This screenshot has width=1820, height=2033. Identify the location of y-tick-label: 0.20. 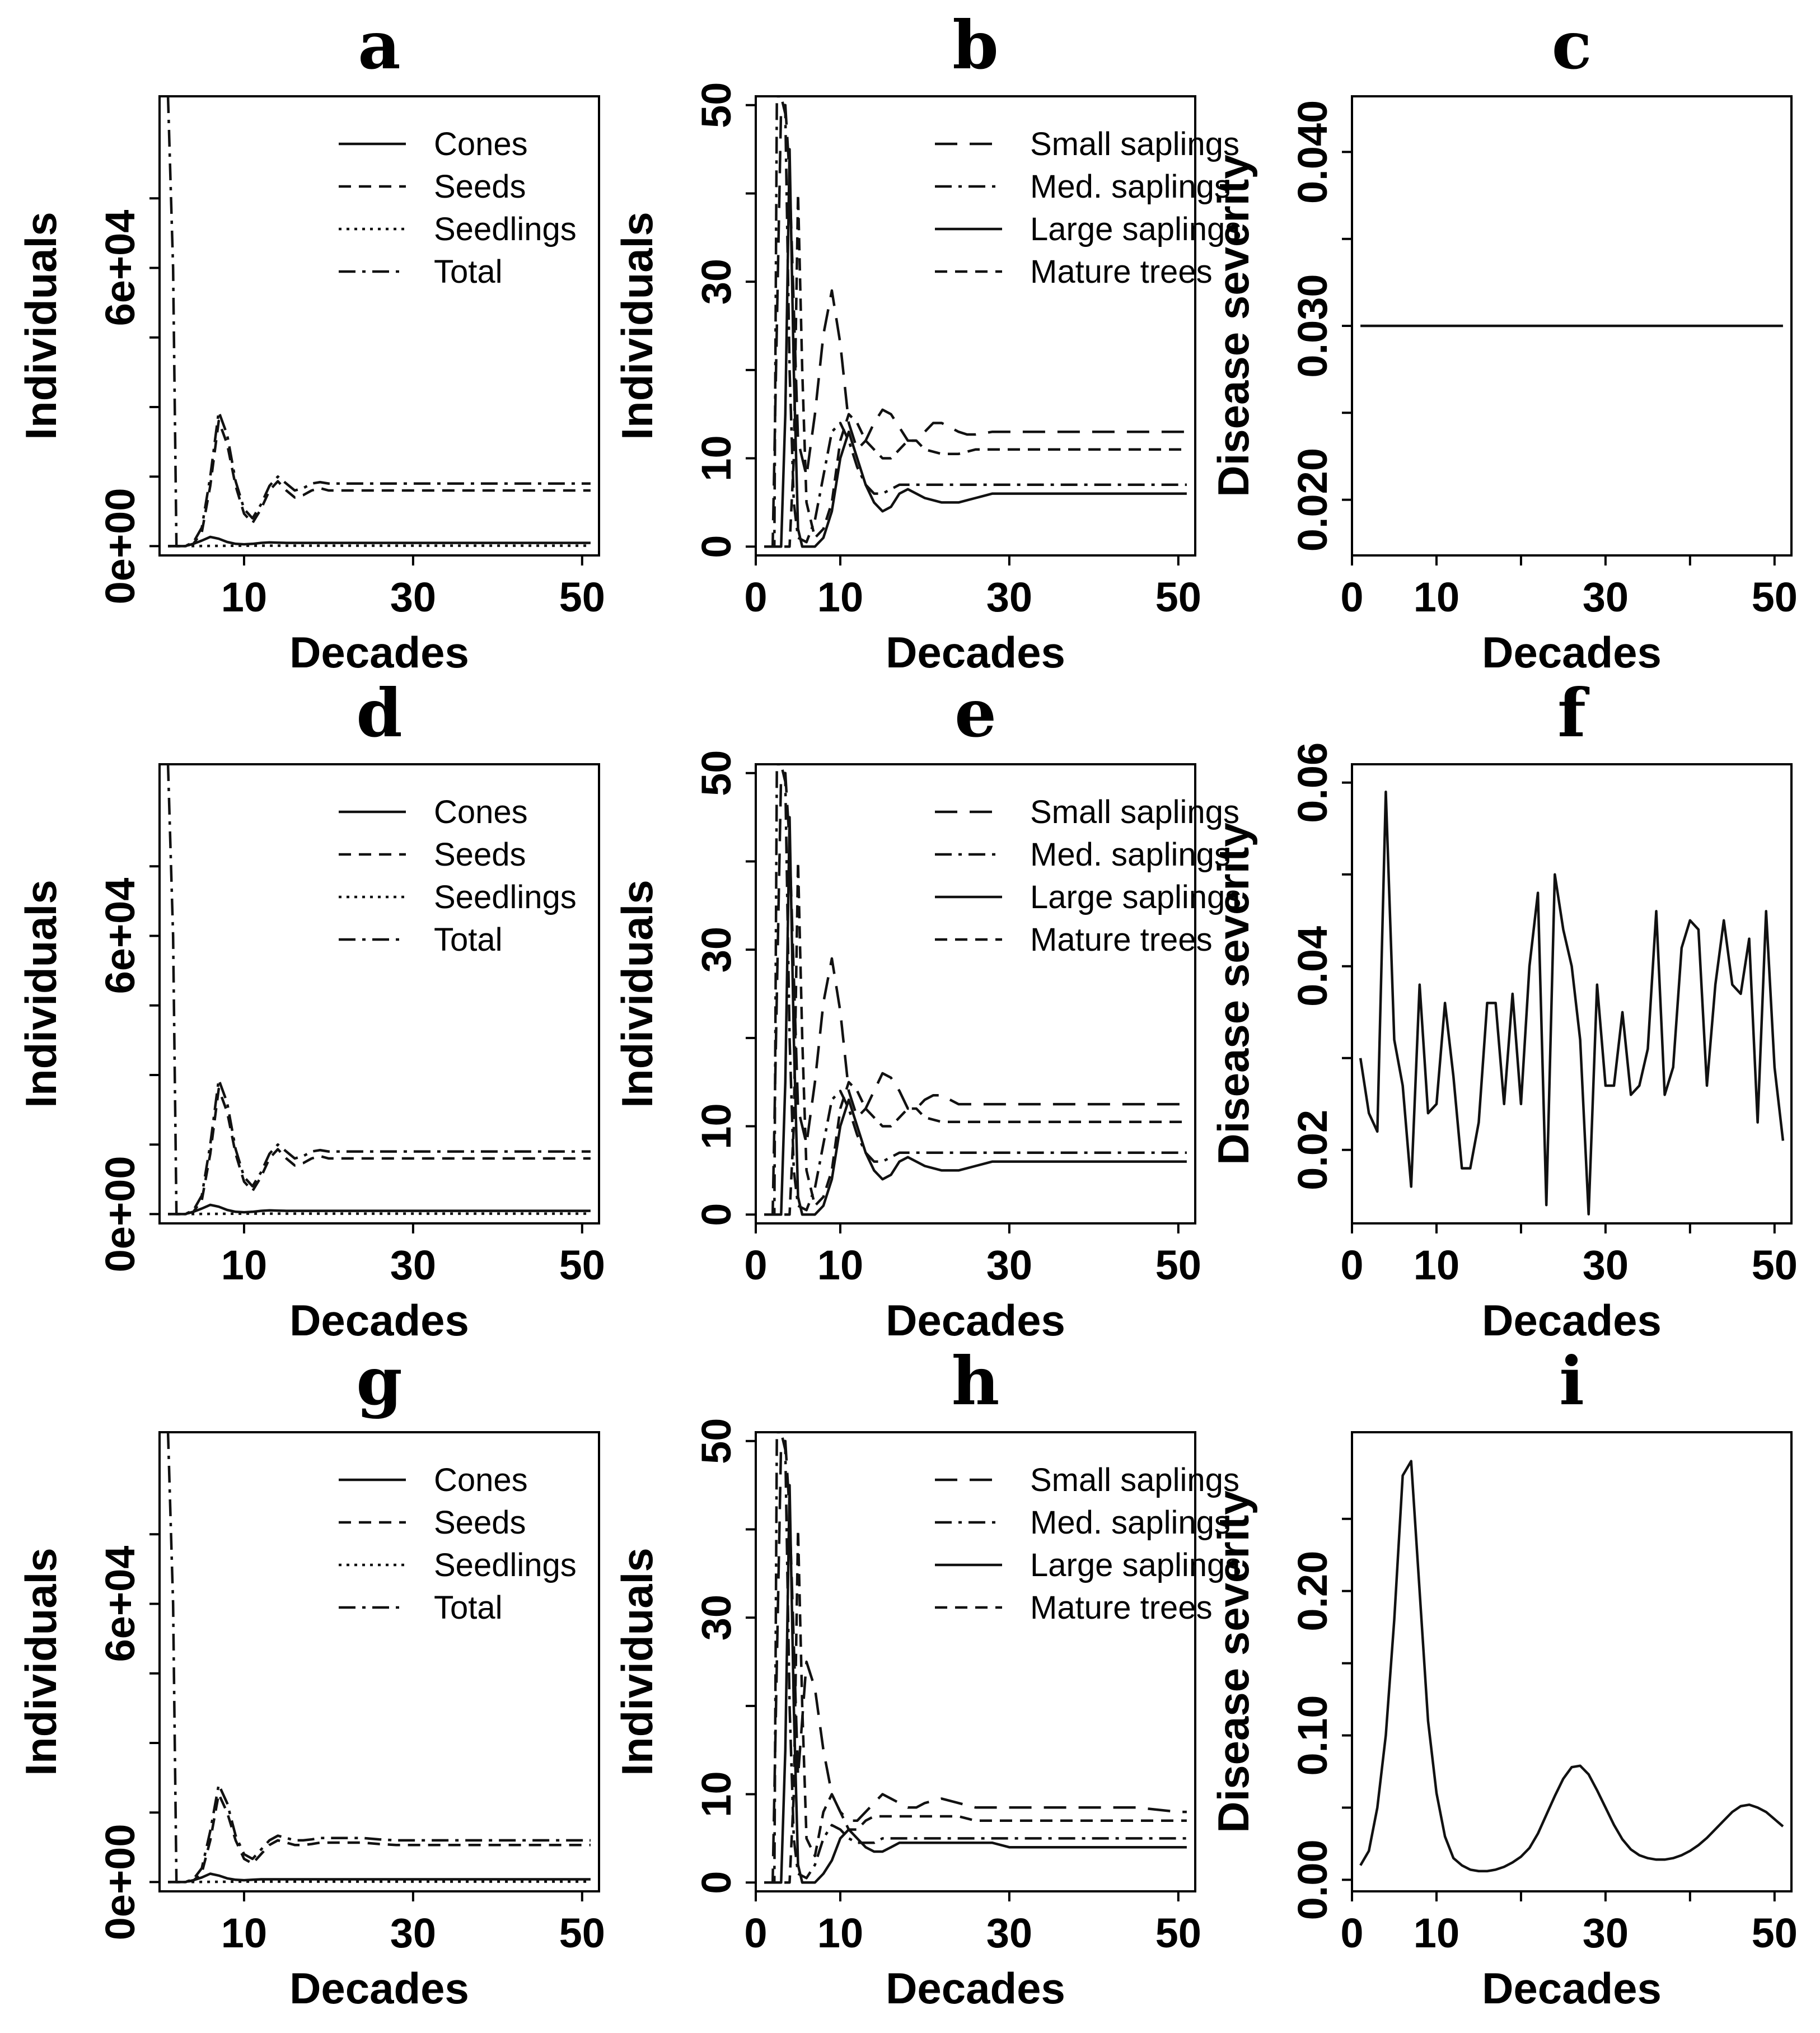
(1312, 1592).